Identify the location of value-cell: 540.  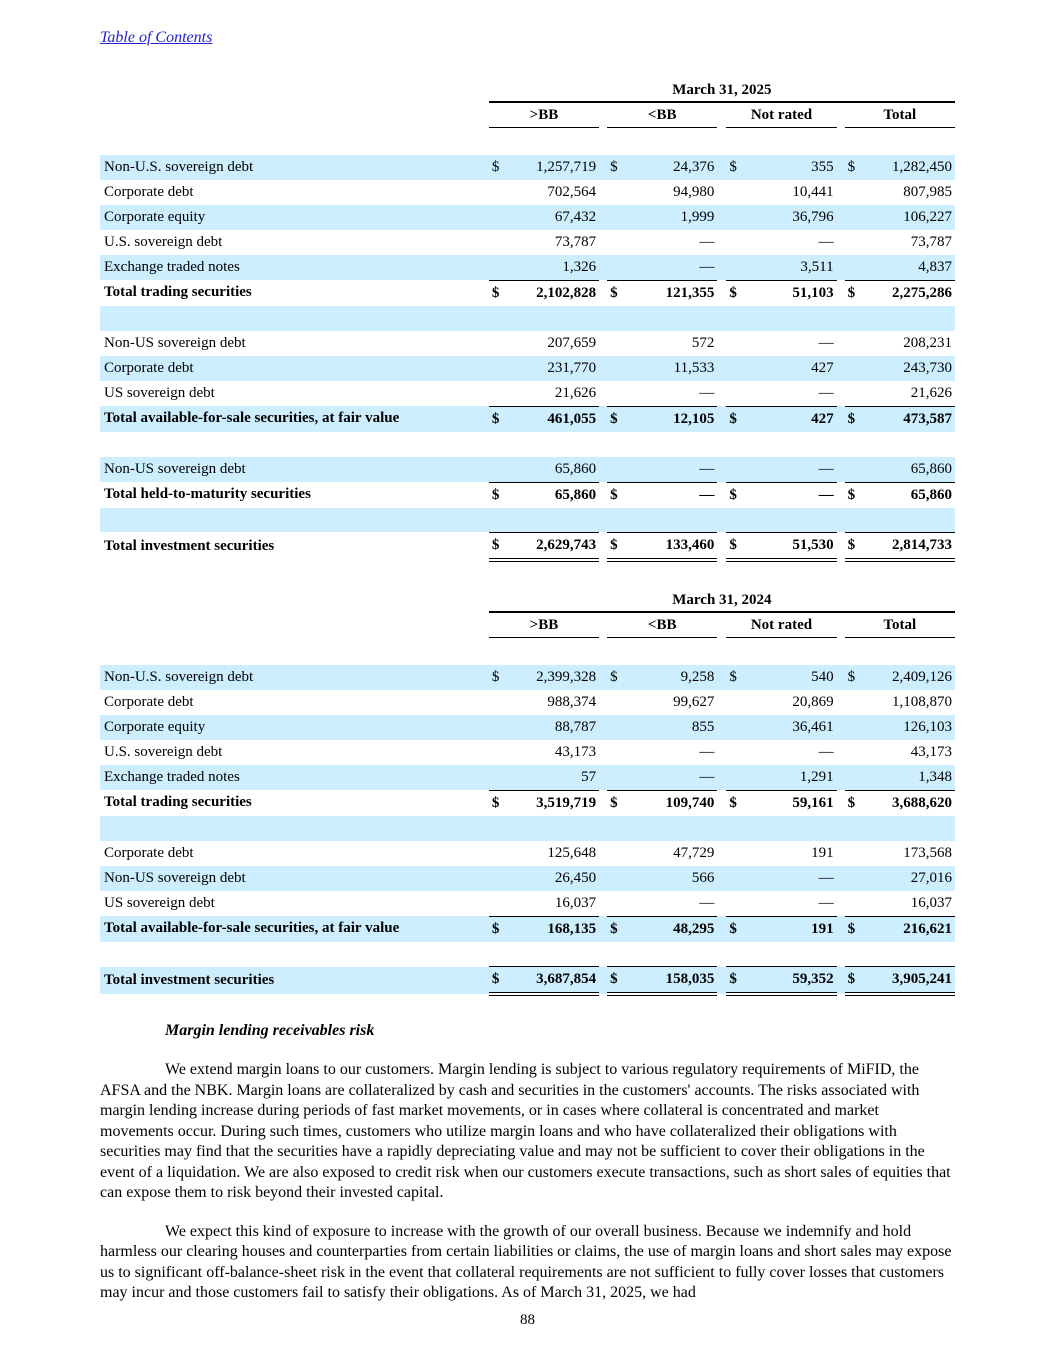
(792, 677).